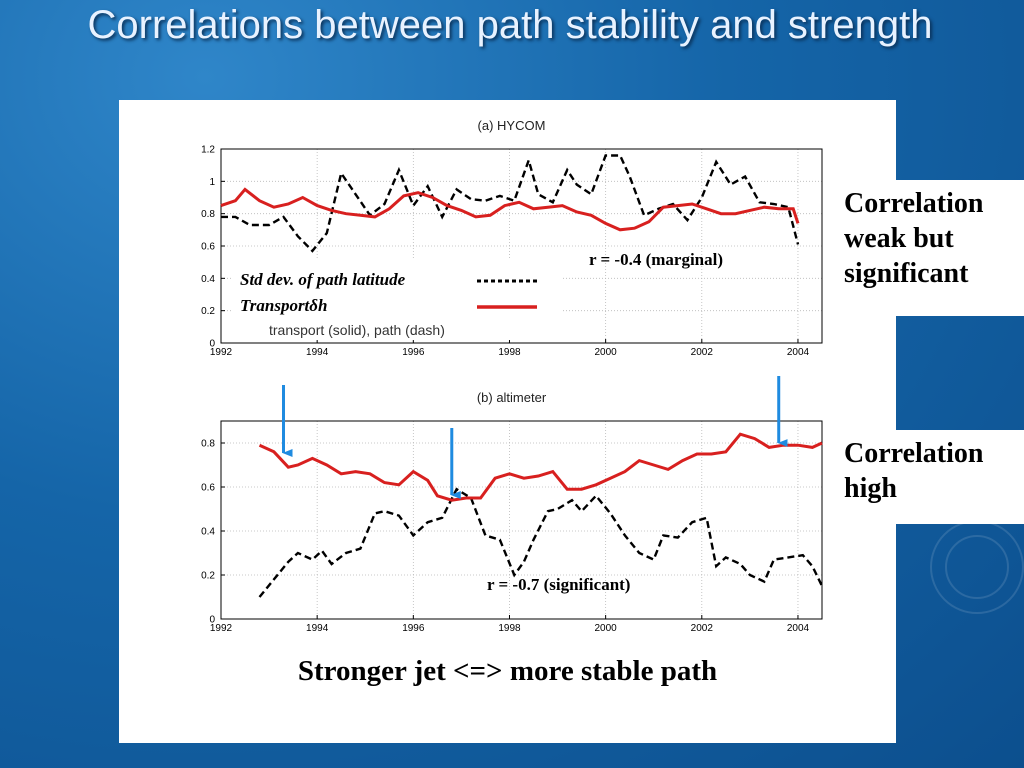 The image size is (1024, 768). What do you see at coordinates (929, 477) in the screenshot?
I see `callout-high-correlation: Correlation high` at bounding box center [929, 477].